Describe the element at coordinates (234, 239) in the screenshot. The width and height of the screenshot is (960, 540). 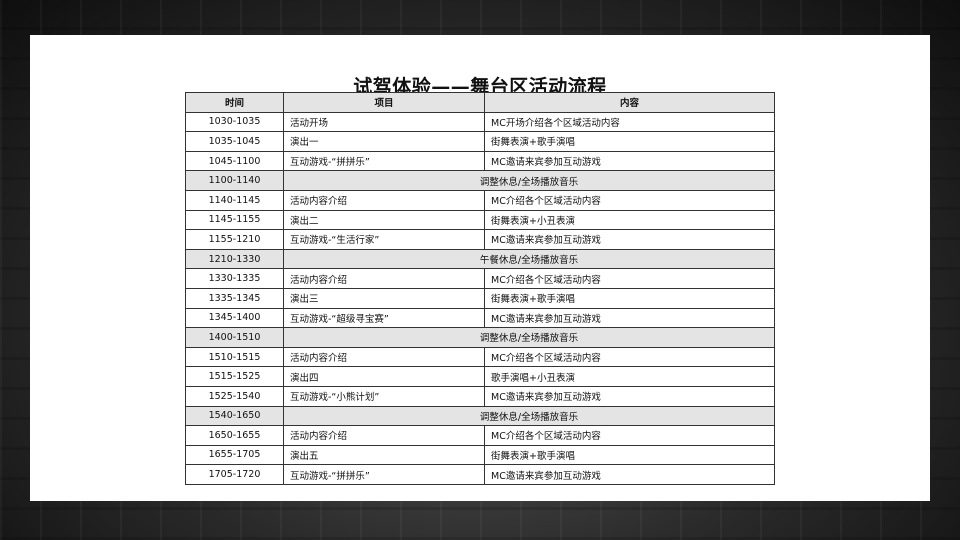
I see `cell-time: 1155-1210` at that location.